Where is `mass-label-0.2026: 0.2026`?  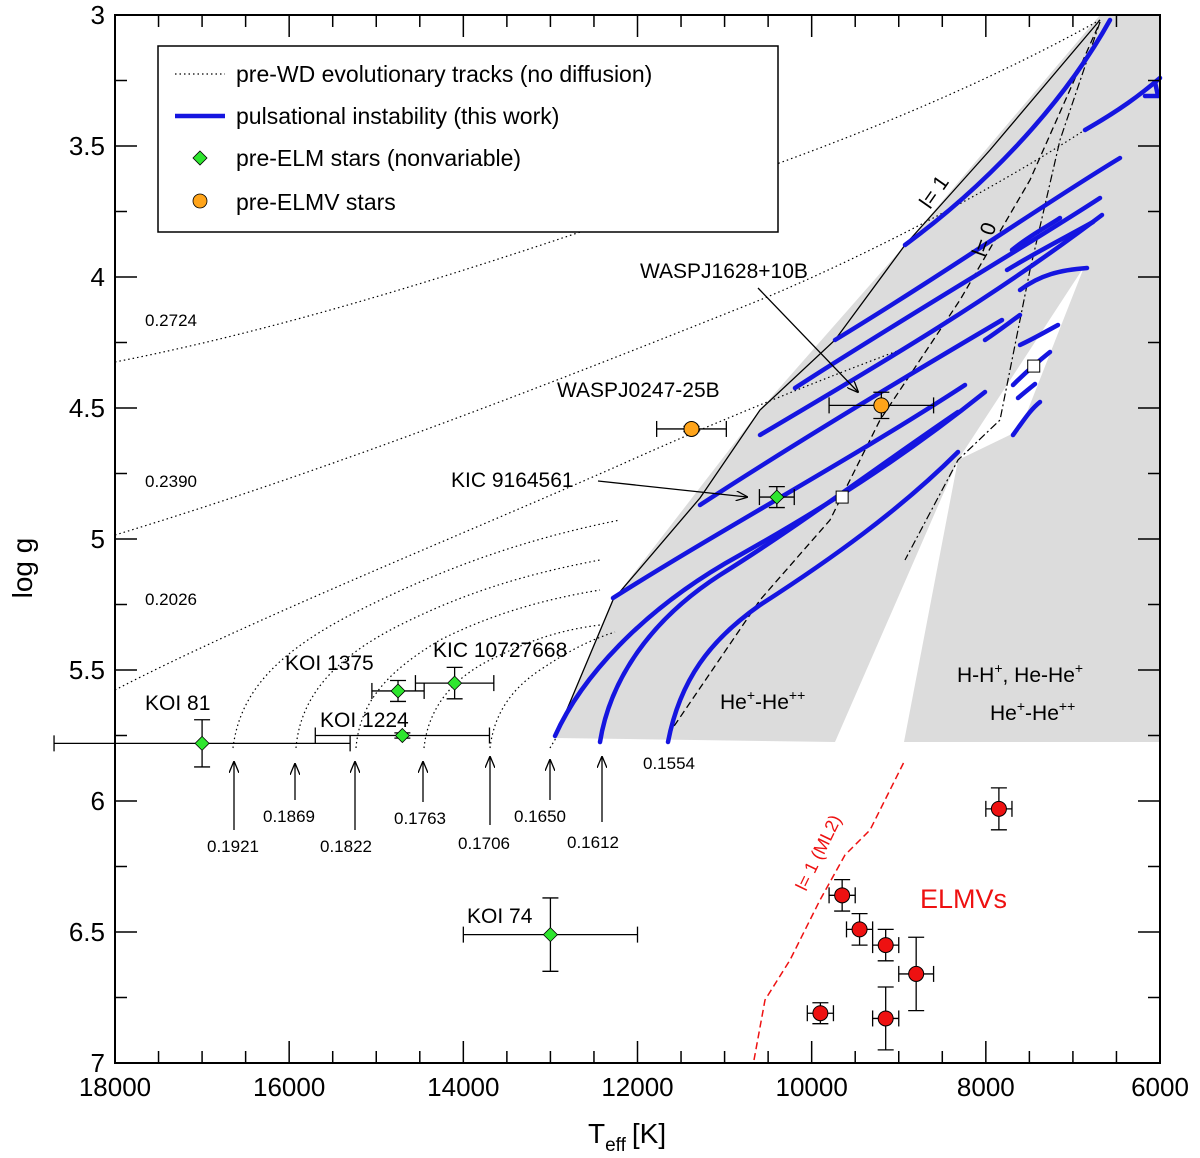
mass-label-0.2026: 0.2026 is located at coordinates (171, 599).